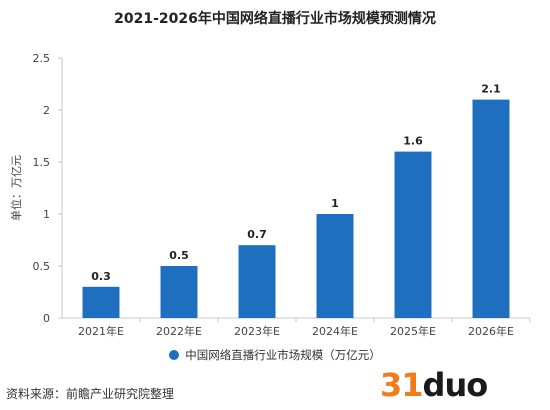 The image size is (550, 410). What do you see at coordinates (90, 394) in the screenshot?
I see `source-note: 资料来源：前瞻产业研究院整理` at bounding box center [90, 394].